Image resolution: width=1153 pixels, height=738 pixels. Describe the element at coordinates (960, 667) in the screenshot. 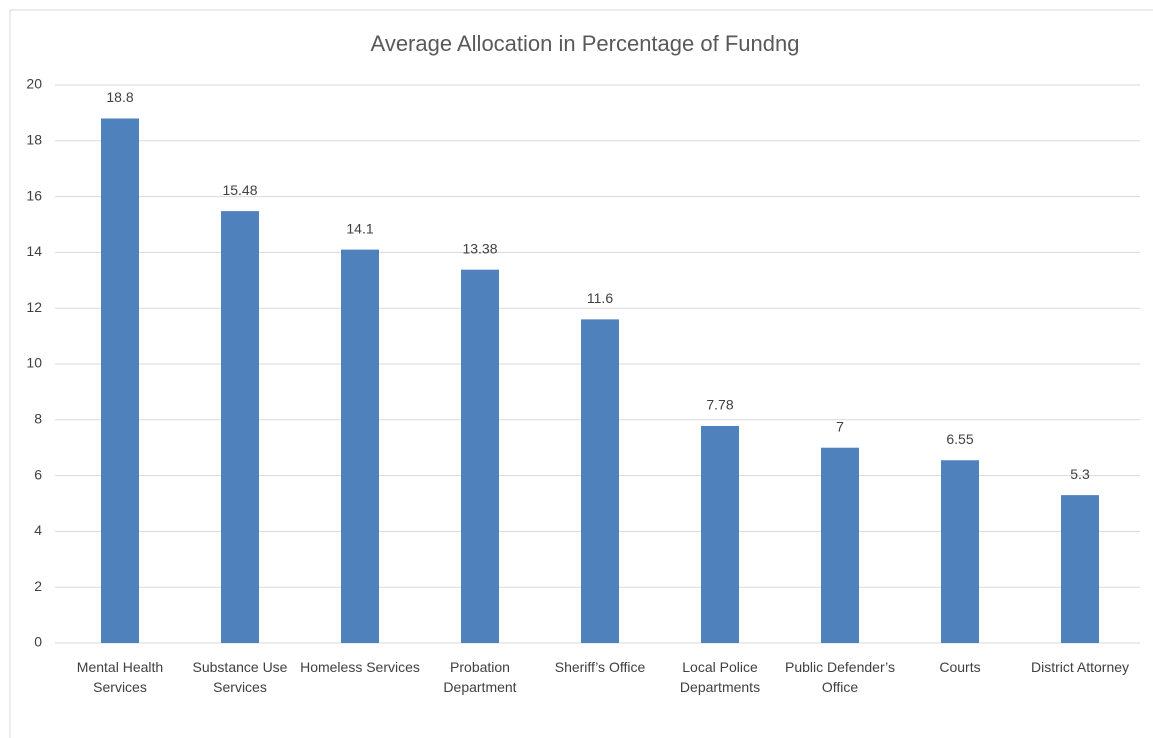

I see `x-tick-label: Courts` at that location.